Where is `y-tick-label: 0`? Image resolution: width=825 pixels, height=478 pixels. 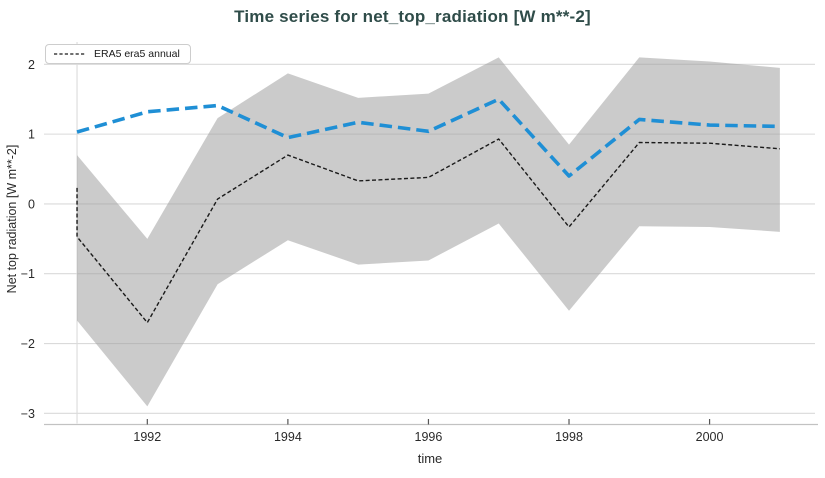
y-tick-label: 0 is located at coordinates (31, 204).